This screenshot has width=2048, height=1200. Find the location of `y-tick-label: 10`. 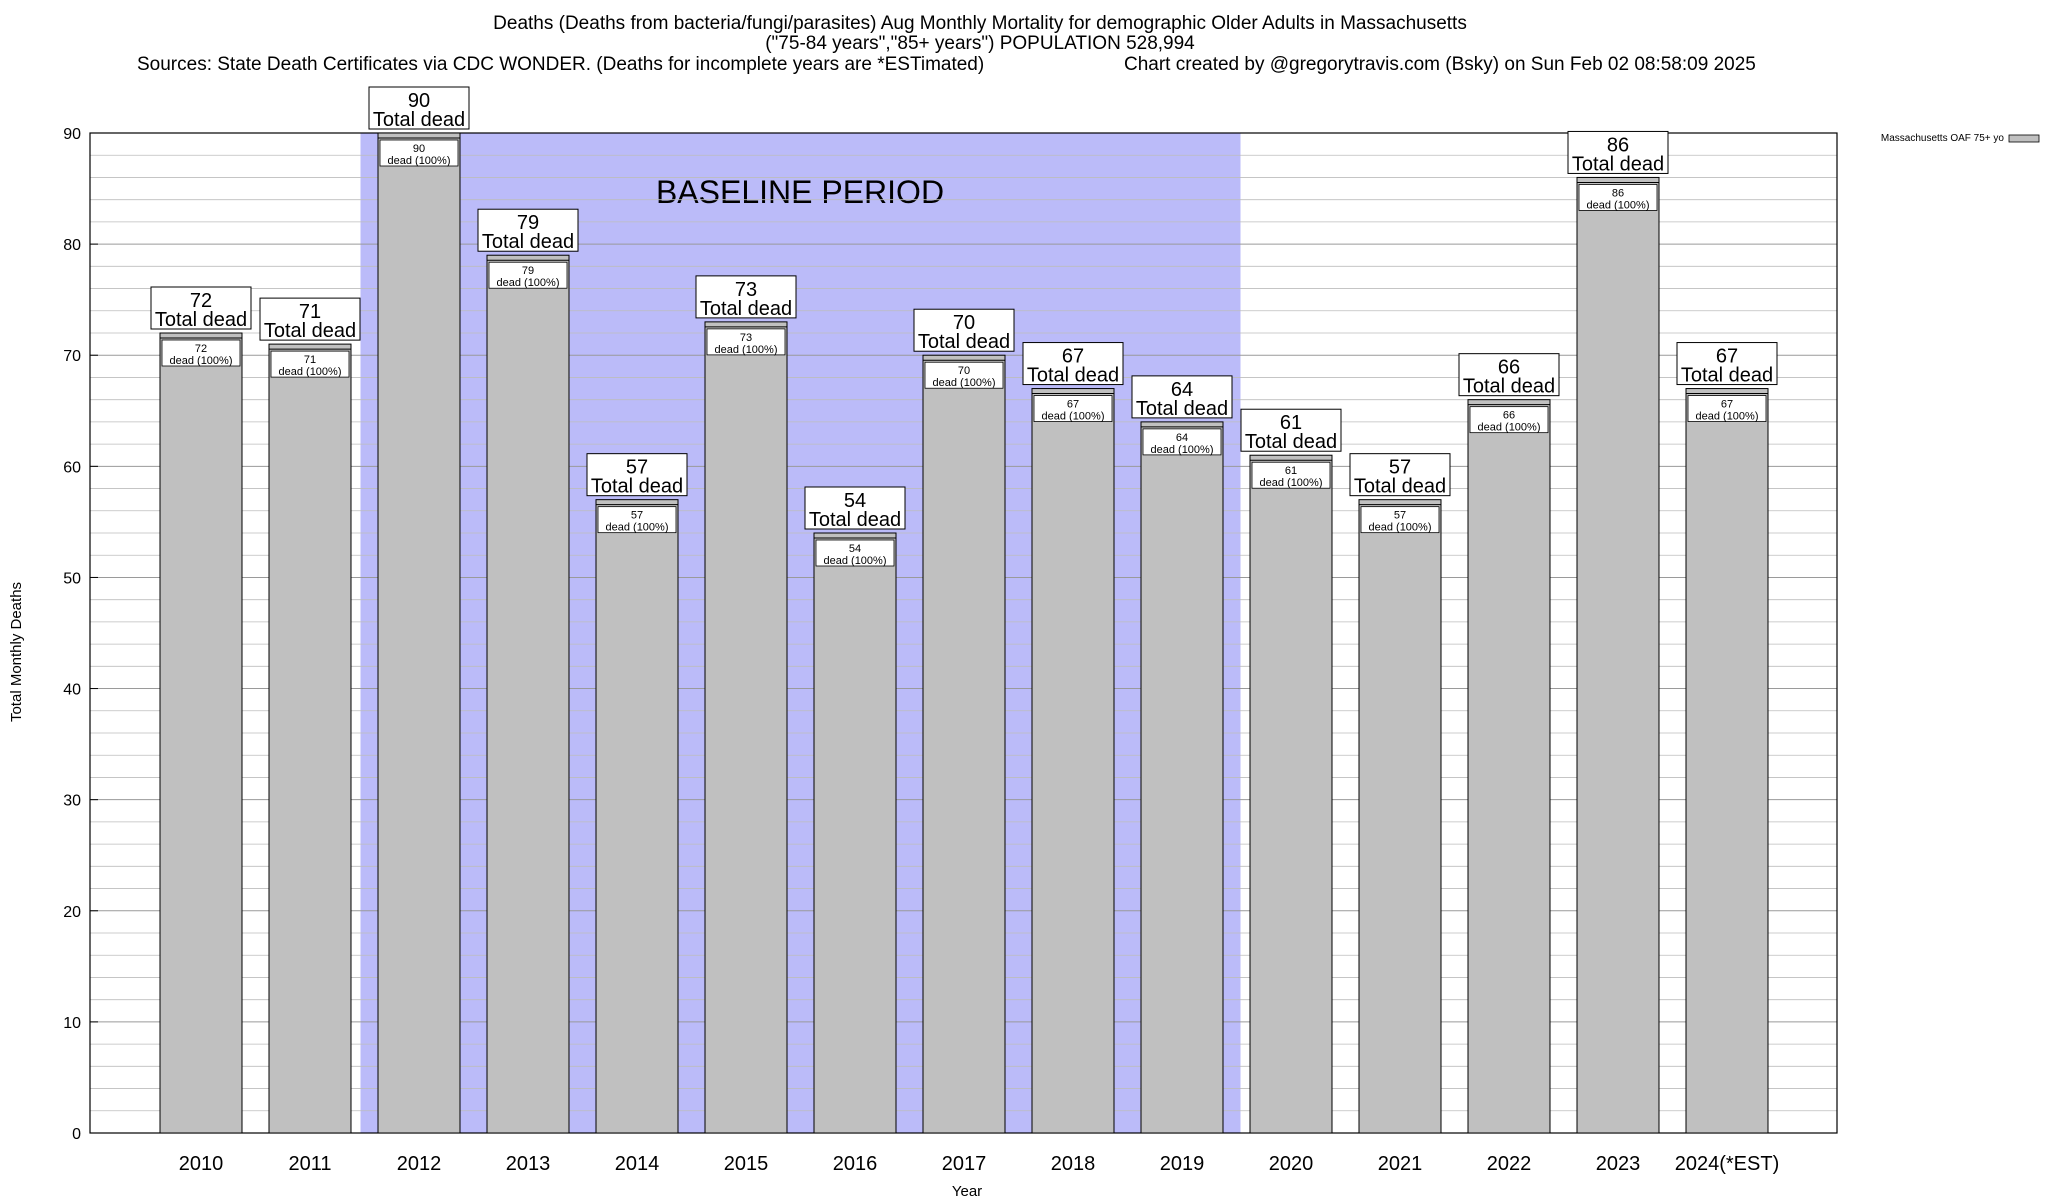

y-tick-label: 10 is located at coordinates (72, 1023).